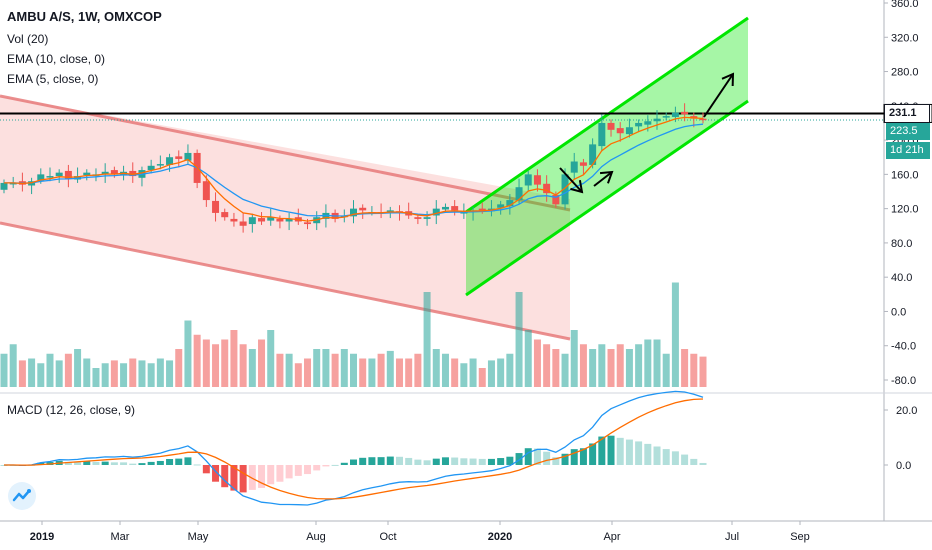  I want to click on tradingview-logo-icon, so click(22, 496).